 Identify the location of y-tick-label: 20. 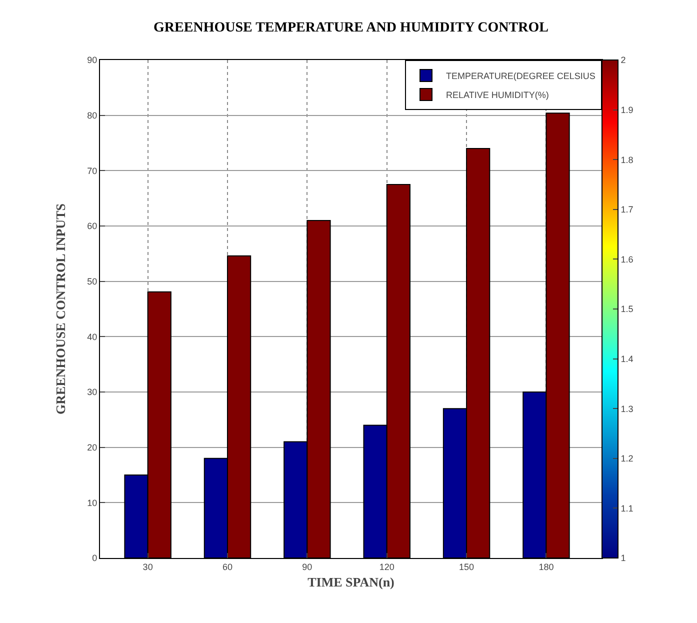
(92, 447).